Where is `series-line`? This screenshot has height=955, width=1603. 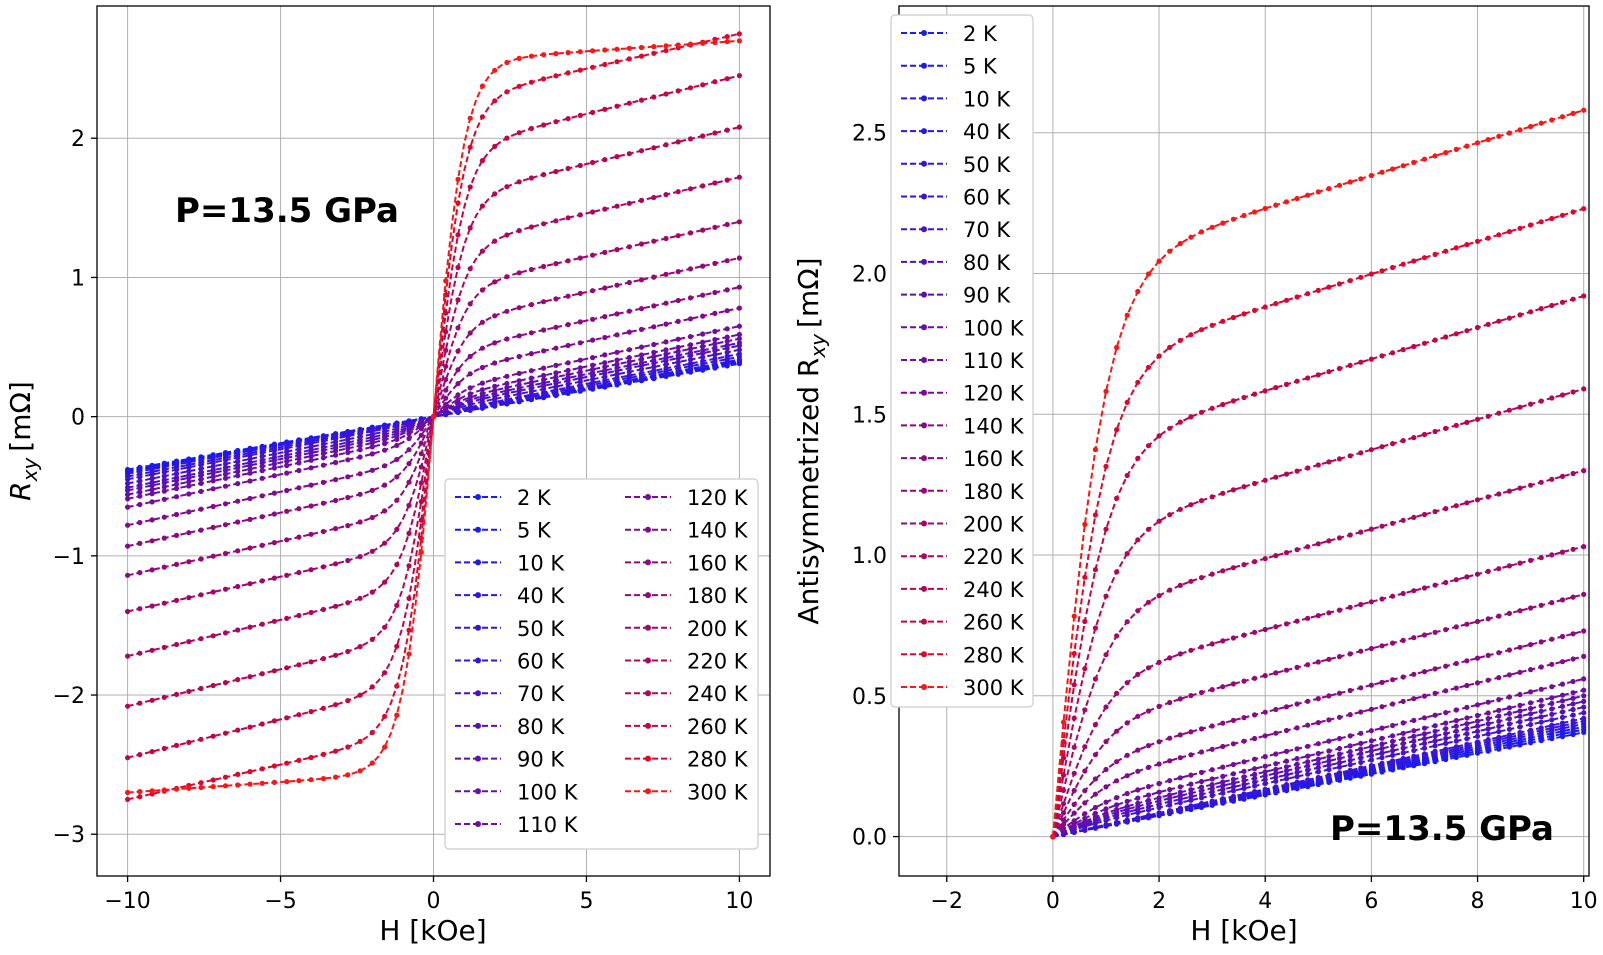
series-line is located at coordinates (433, 417).